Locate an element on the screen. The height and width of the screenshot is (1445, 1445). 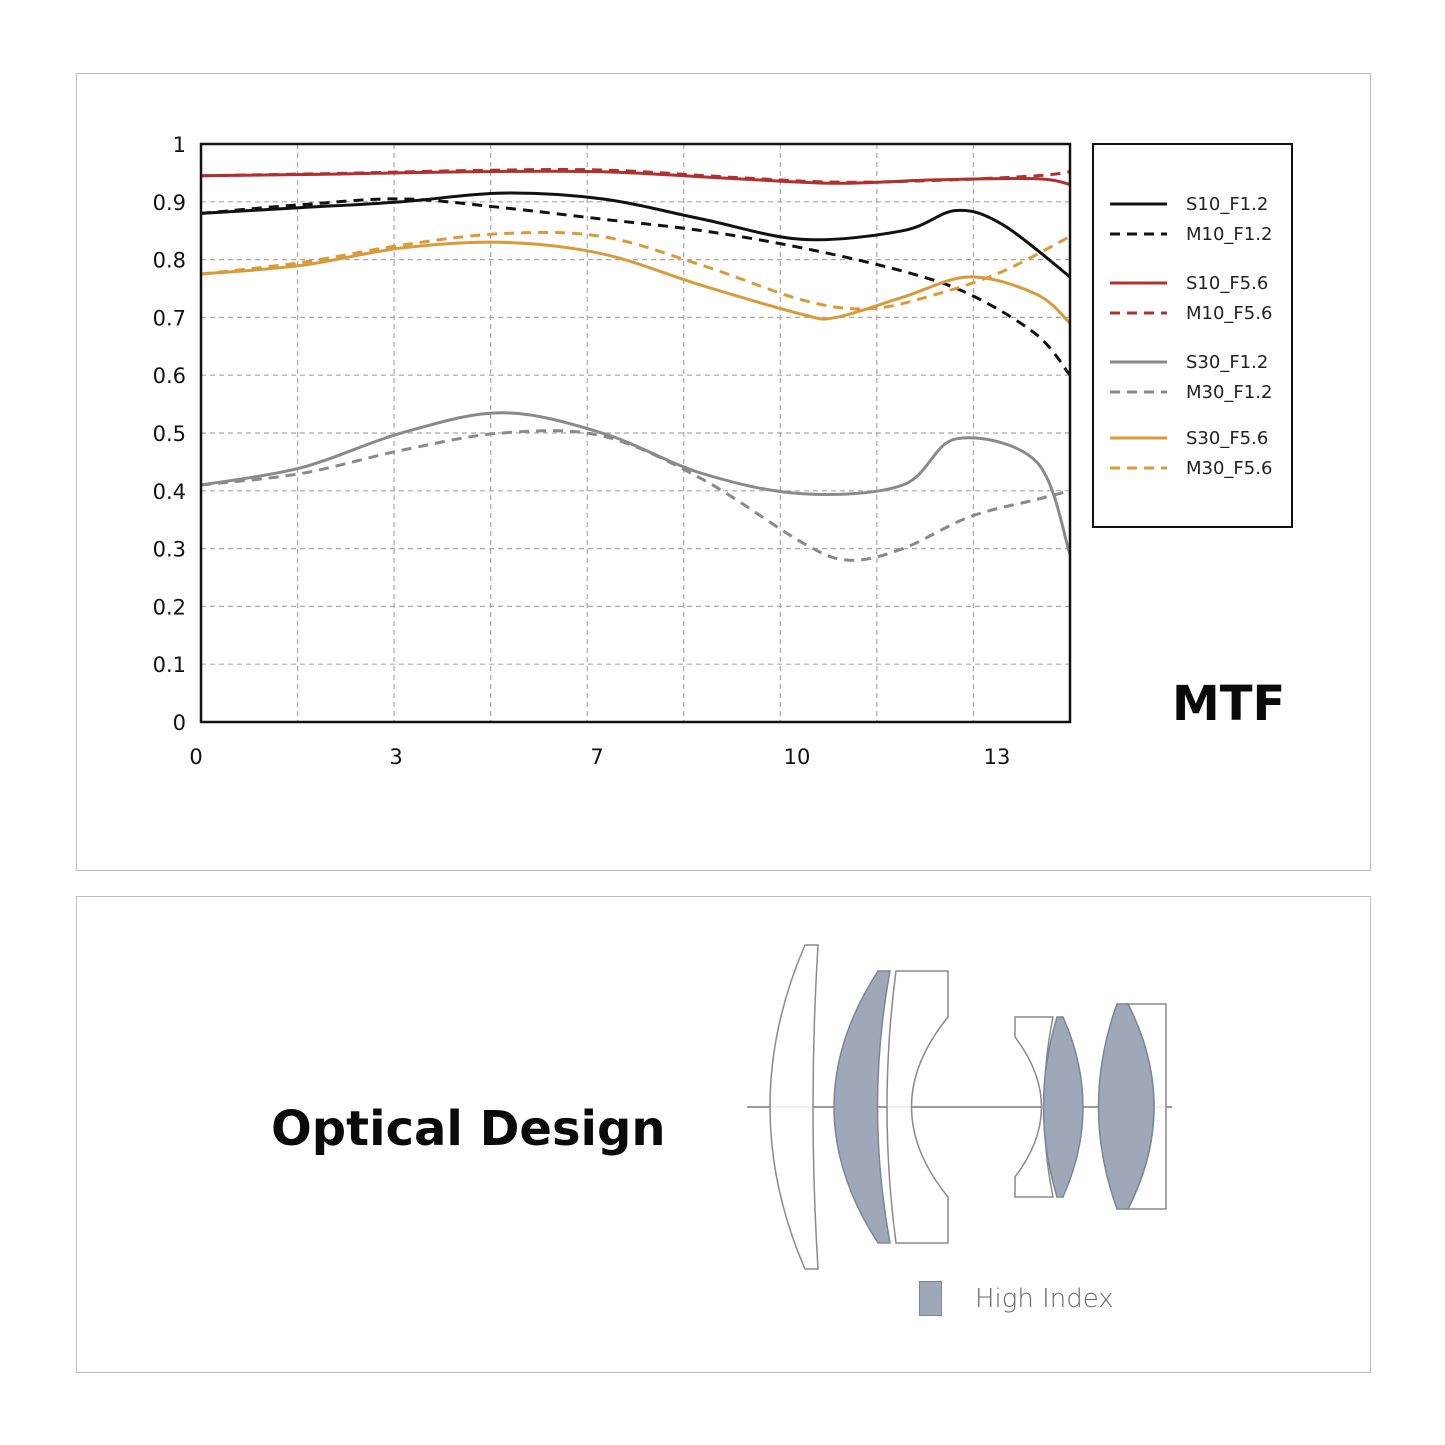
optical-design-title: Optical Design is located at coordinates (468, 1129).